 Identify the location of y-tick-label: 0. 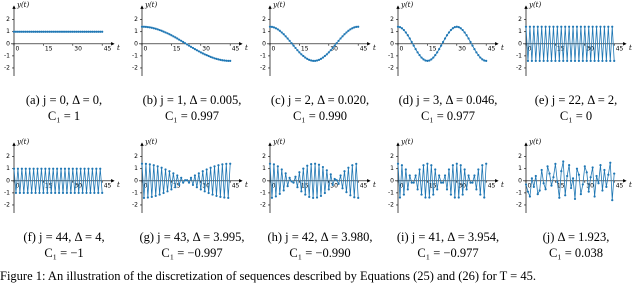
(136, 43).